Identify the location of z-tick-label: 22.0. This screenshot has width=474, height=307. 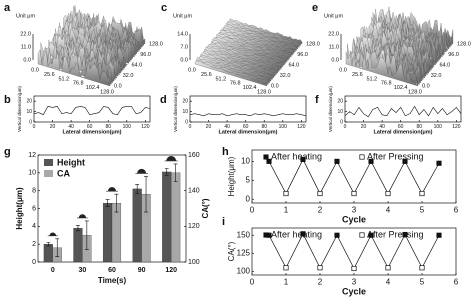
(333, 34).